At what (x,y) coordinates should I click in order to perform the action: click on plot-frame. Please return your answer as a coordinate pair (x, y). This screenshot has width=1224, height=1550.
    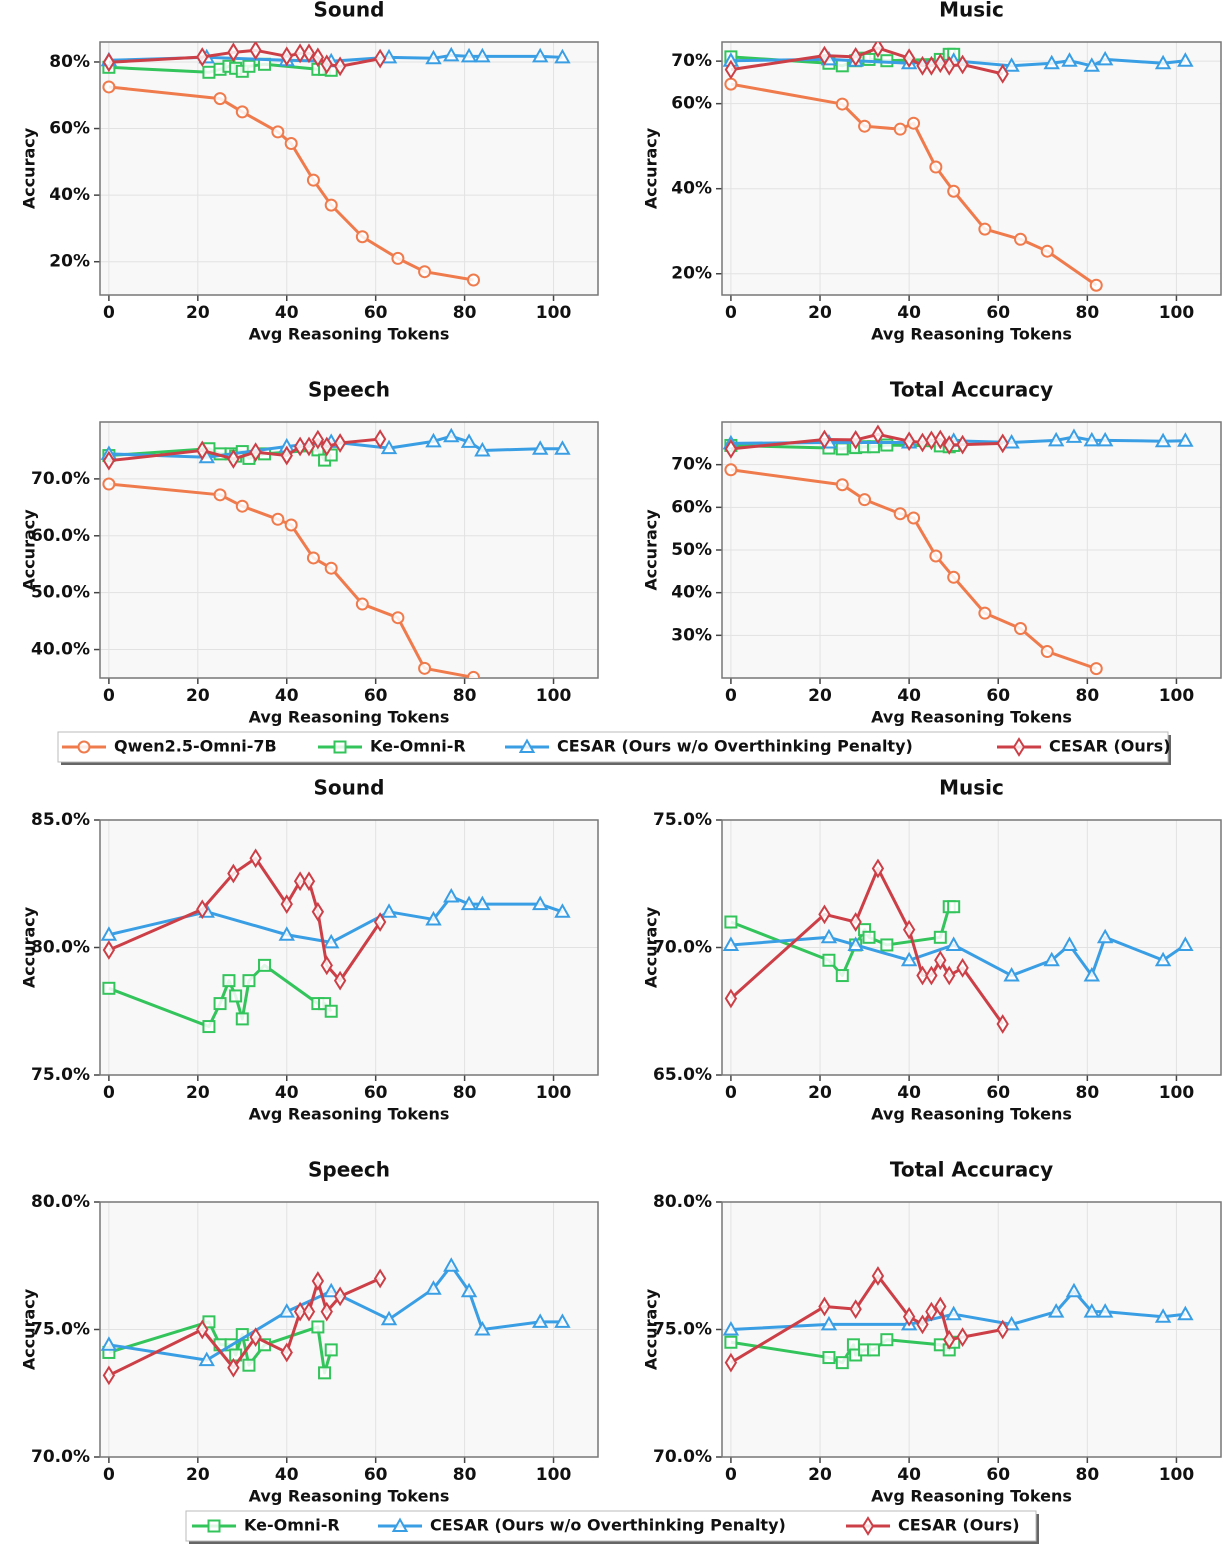
    Looking at the image, I should click on (971, 168).